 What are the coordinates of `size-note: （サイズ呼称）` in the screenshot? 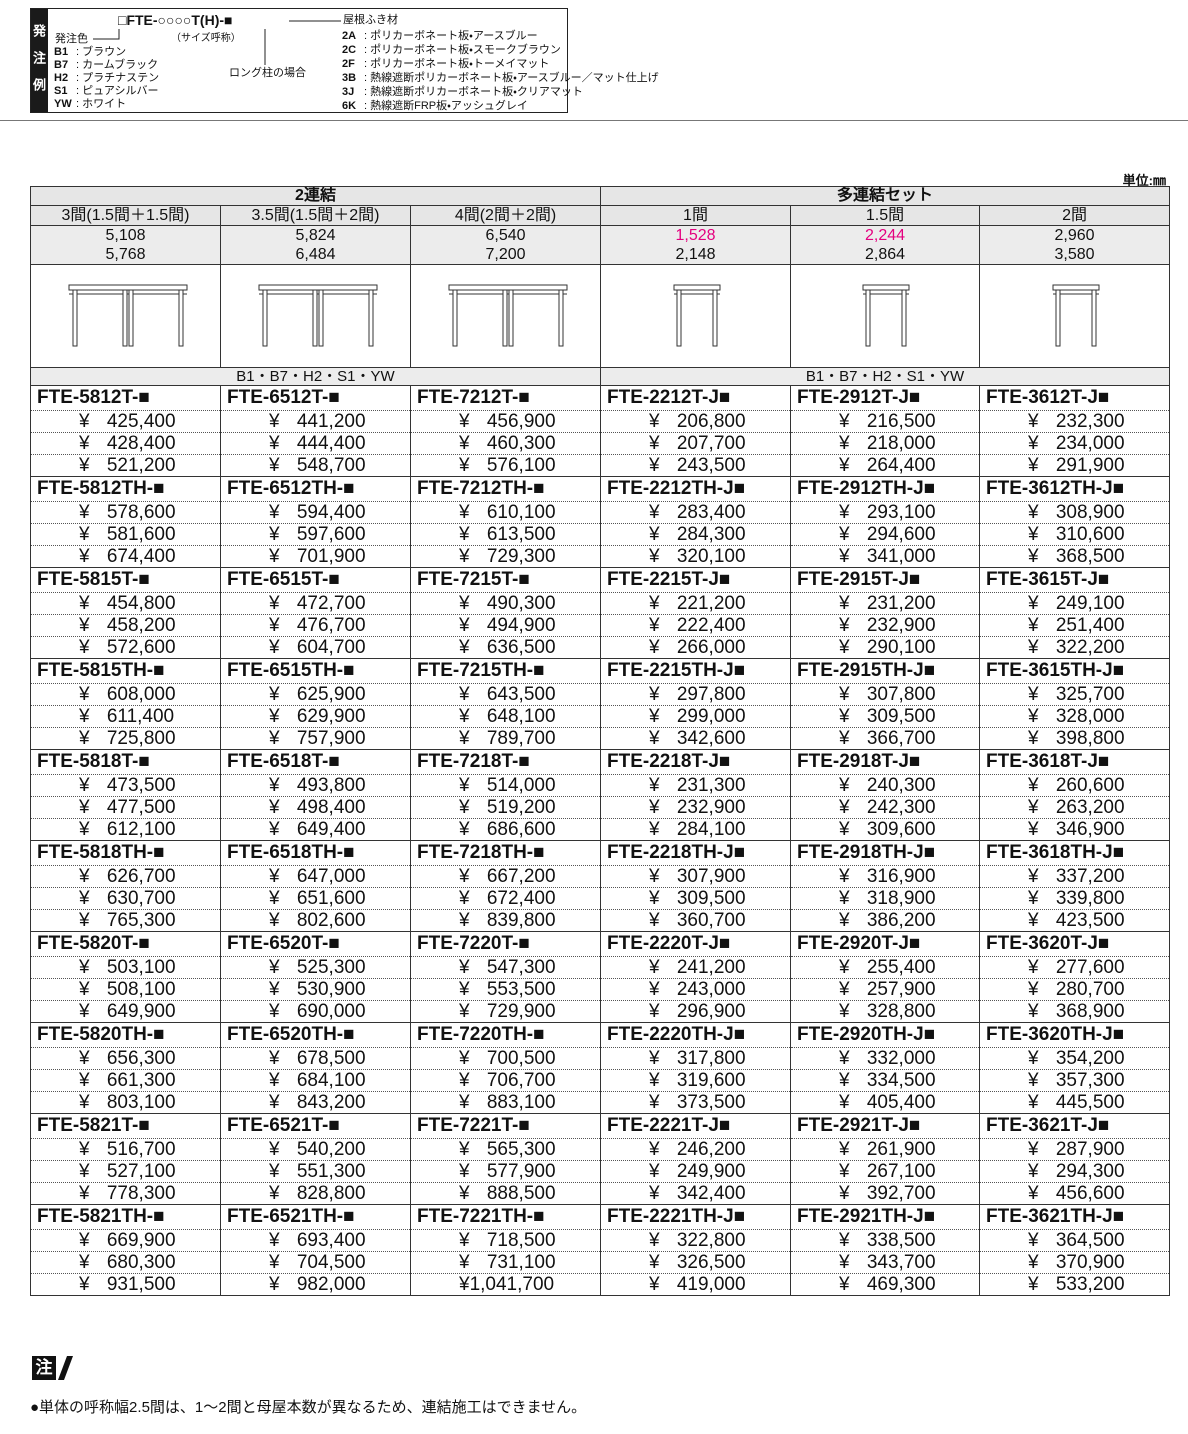 It's located at (206, 38).